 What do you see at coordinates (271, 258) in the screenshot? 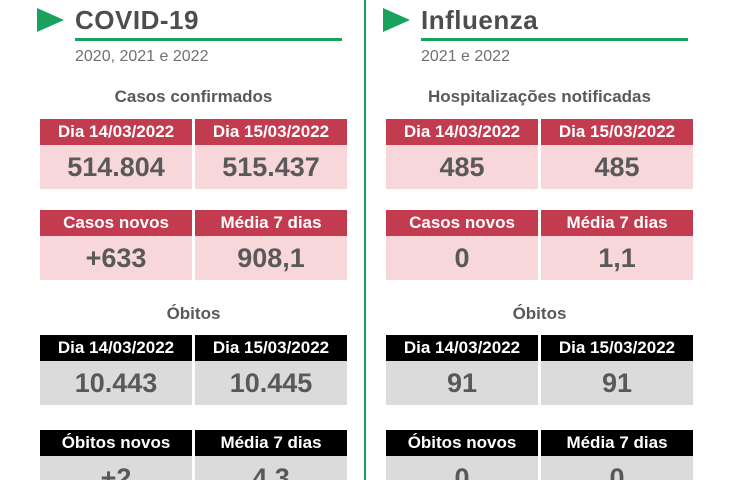
I see `table-value-cell: 908,1` at bounding box center [271, 258].